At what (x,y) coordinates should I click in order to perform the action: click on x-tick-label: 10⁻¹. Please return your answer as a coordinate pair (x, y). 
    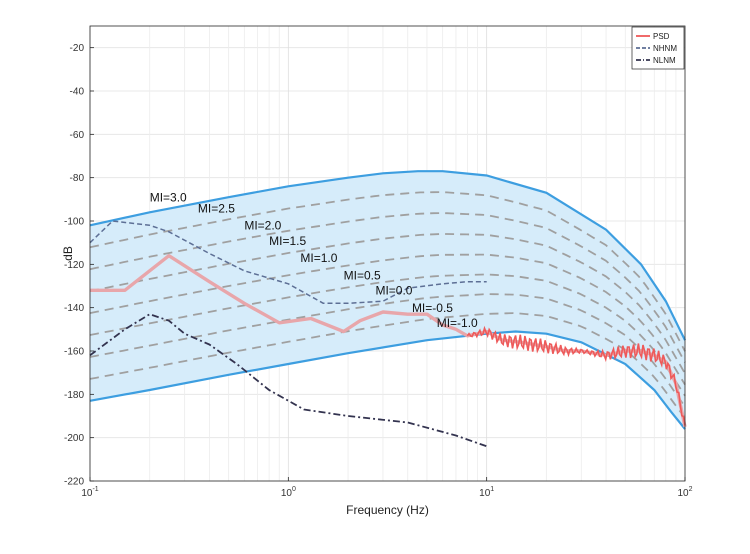
    Looking at the image, I should click on (89, 492).